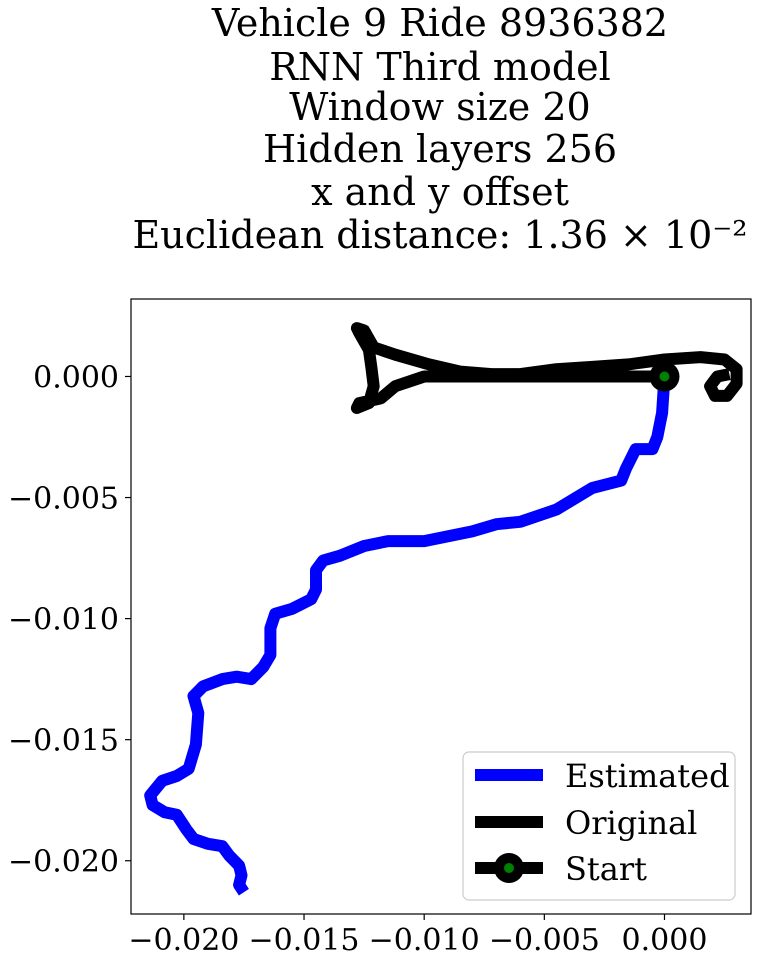 This screenshot has height=962, width=759. What do you see at coordinates (440, 149) in the screenshot?
I see `title-line-4: Hidden layers 256` at bounding box center [440, 149].